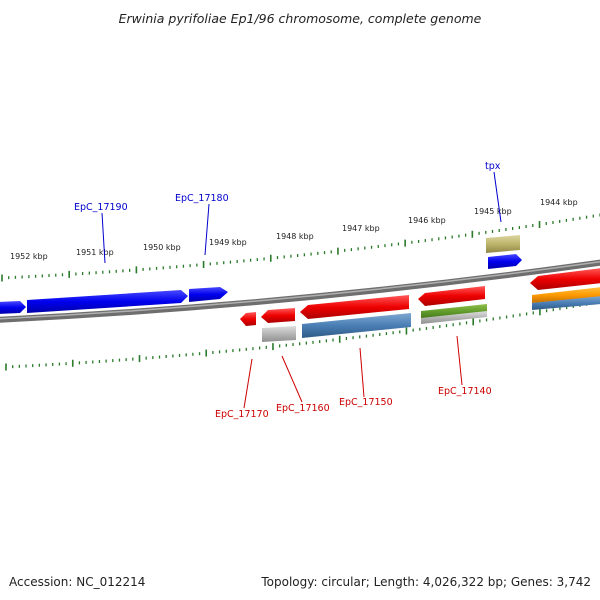 This screenshot has height=600, width=600. Describe the element at coordinates (505, 261) in the screenshot. I see `gene-arrow-tpx` at that location.